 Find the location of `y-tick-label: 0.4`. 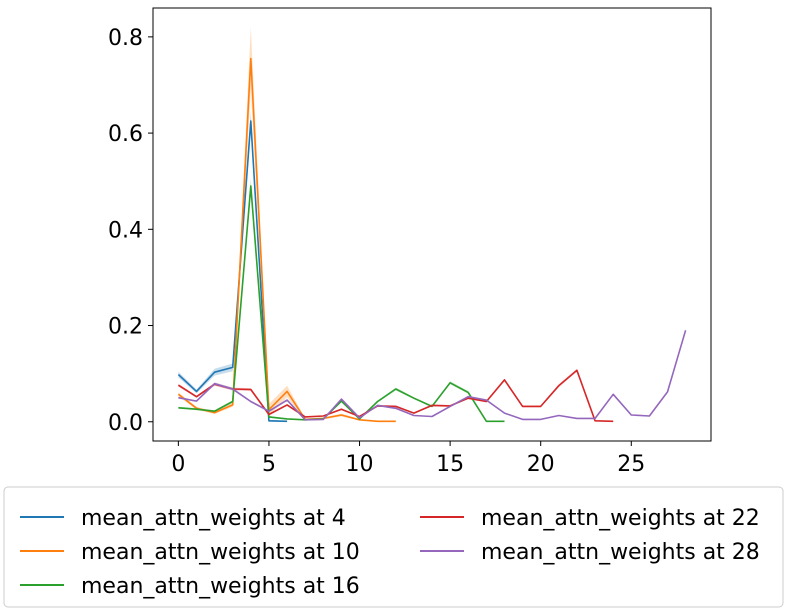

y-tick-label: 0.4 is located at coordinates (125, 230).